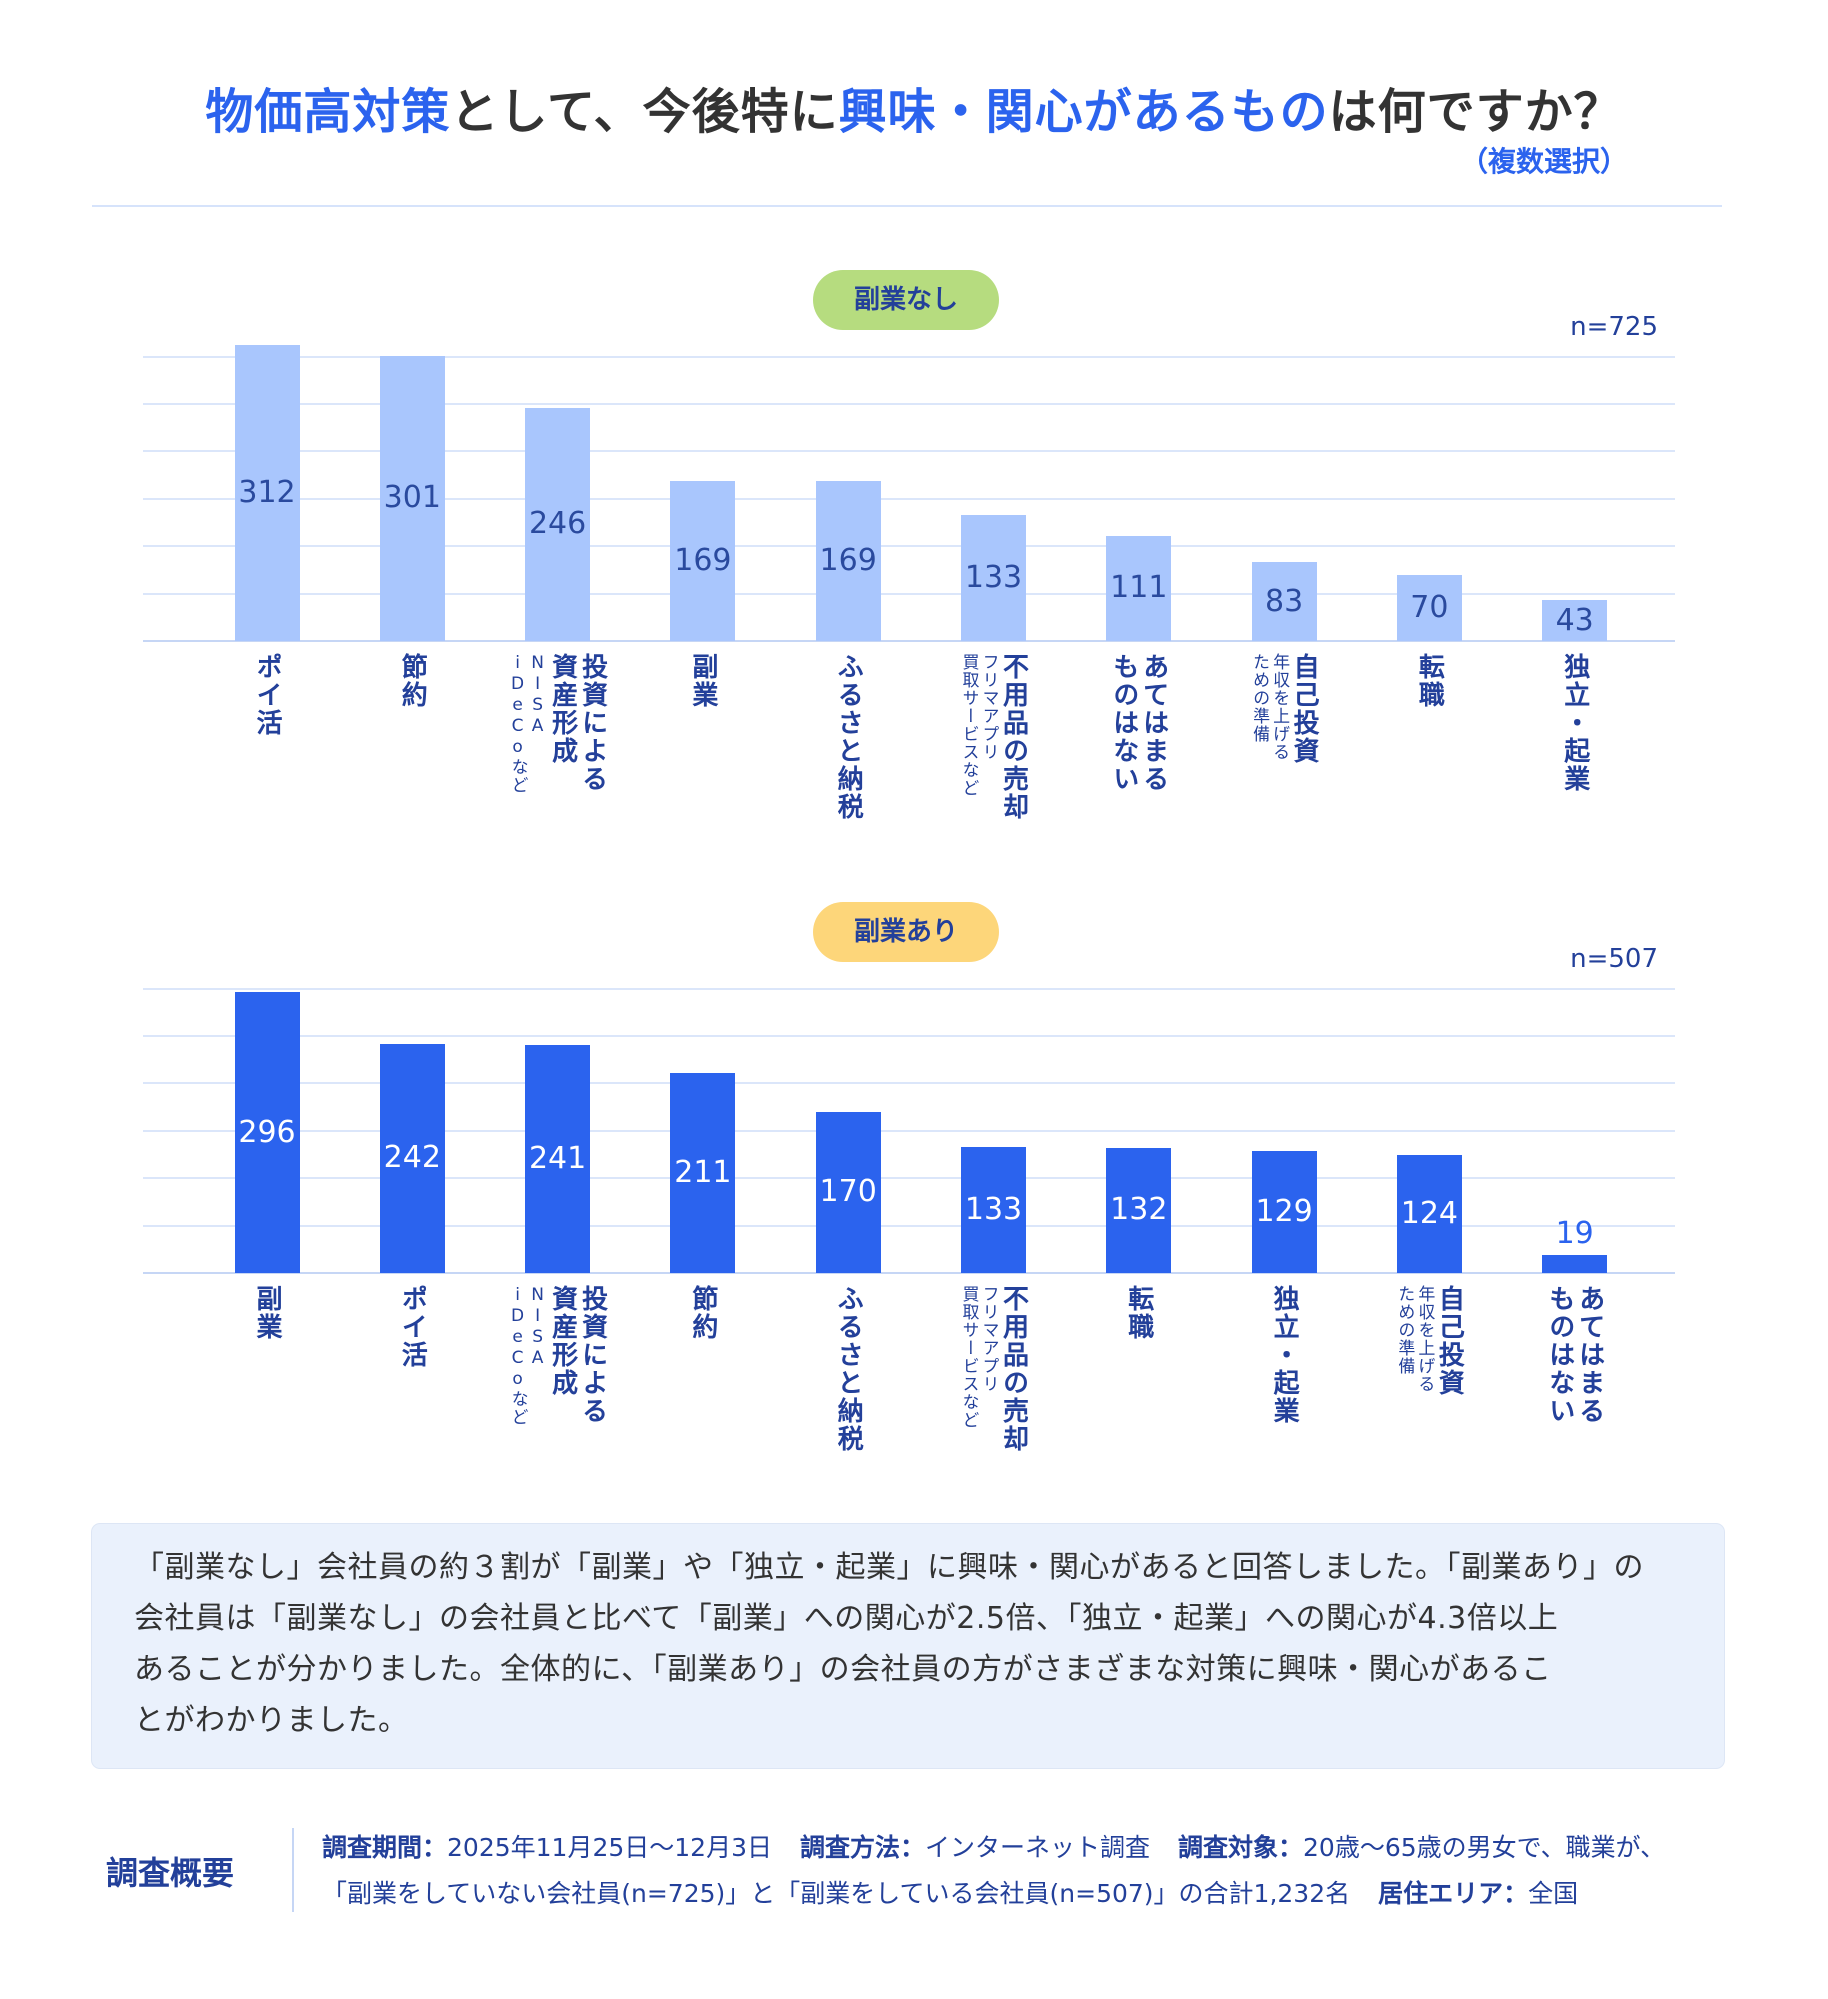  What do you see at coordinates (1614, 959) in the screenshot?
I see `sample-size-label: n=507` at bounding box center [1614, 959].